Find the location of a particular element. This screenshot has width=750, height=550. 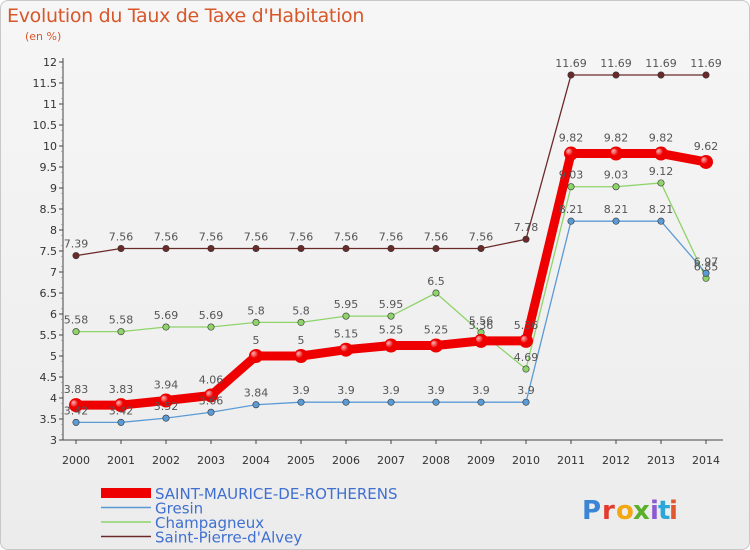

data-label: 7.78 is located at coordinates (526, 227).